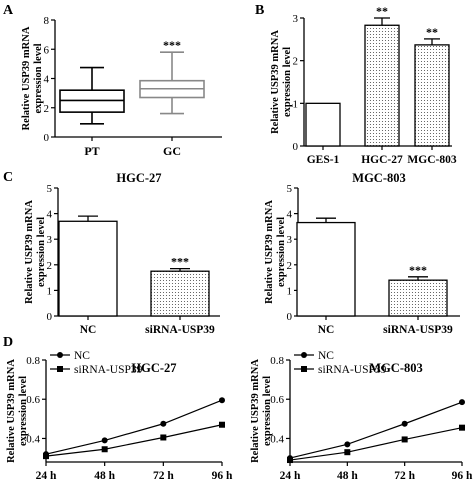 The image size is (474, 500). I want to click on box-pt, so click(92, 95).